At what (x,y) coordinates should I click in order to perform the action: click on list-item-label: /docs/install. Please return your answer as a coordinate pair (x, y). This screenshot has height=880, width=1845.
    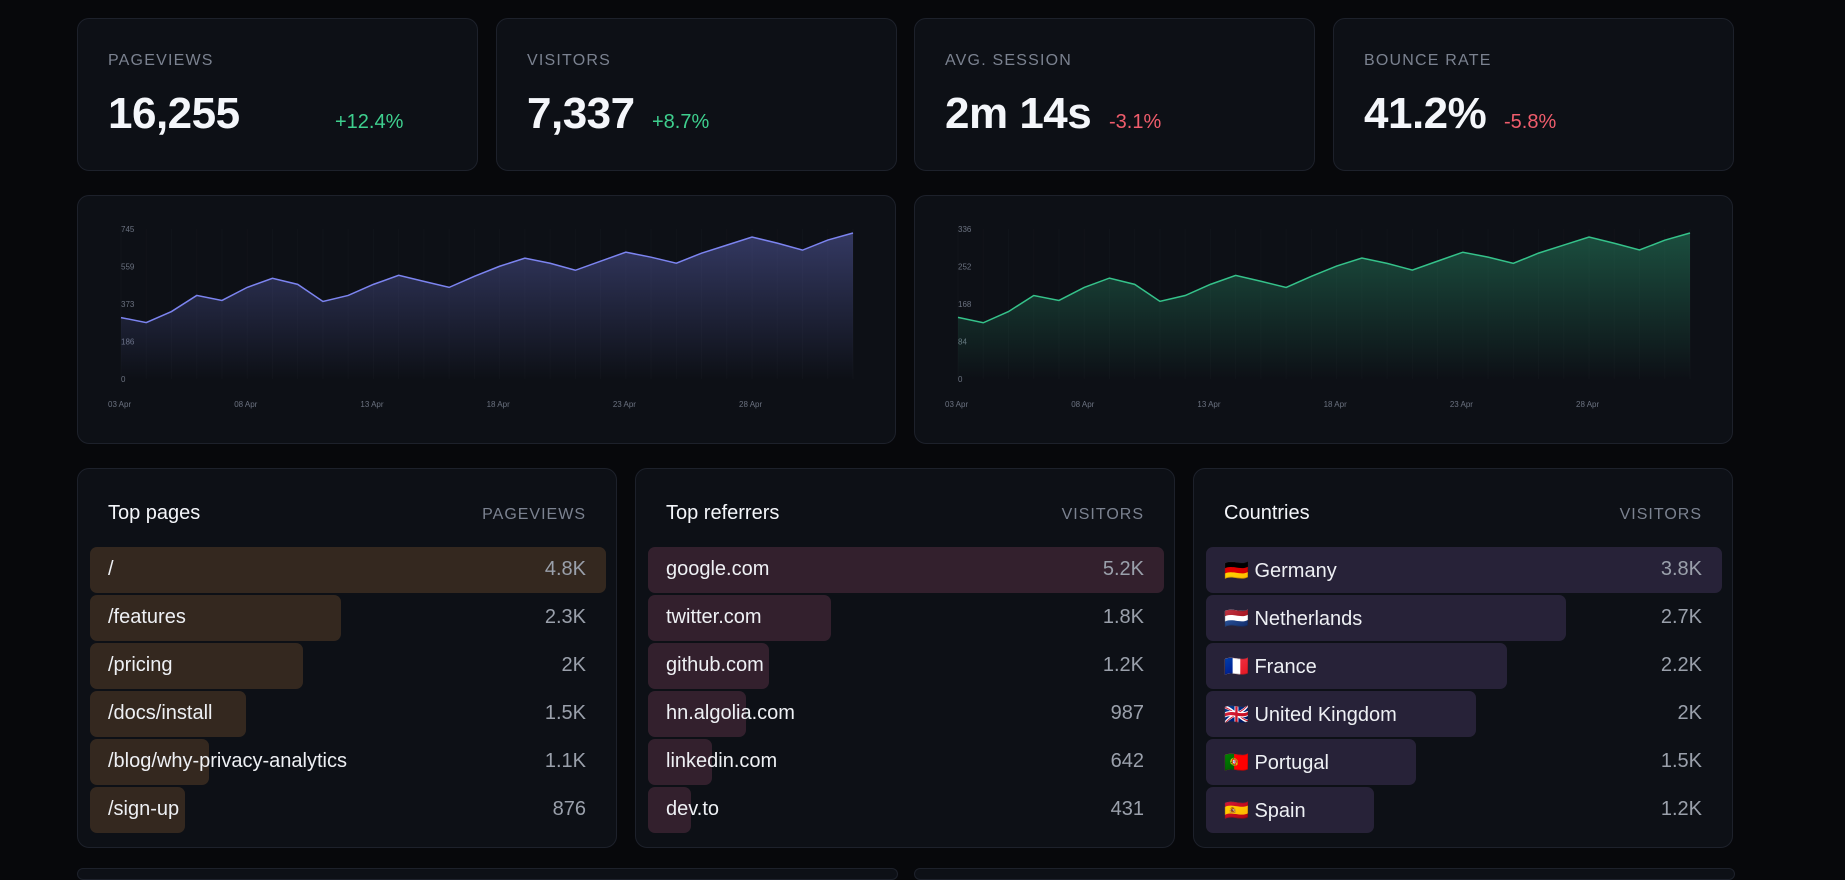
    Looking at the image, I should click on (160, 713).